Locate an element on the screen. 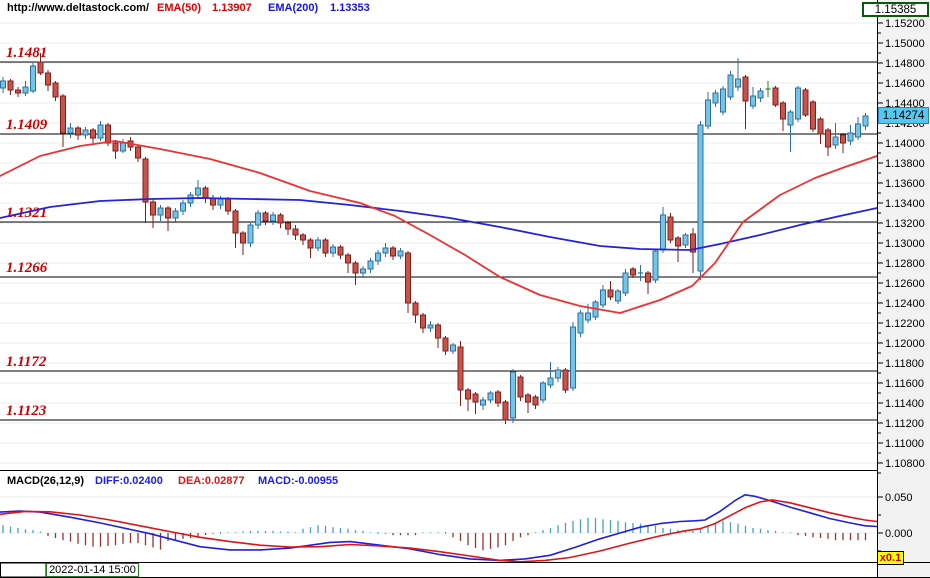 This screenshot has width=930, height=578. price-axis-label: 1.14000 is located at coordinates (905, 144).